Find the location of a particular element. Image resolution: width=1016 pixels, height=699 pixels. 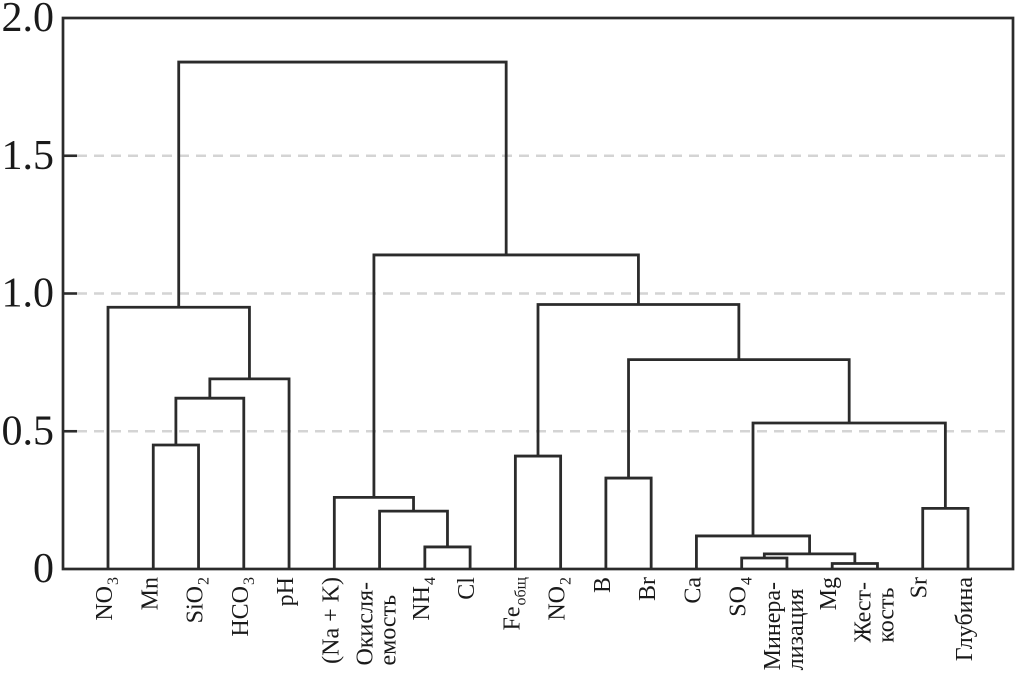

leaf-label-Mineralization-line2: лизация is located at coordinates (796, 630).